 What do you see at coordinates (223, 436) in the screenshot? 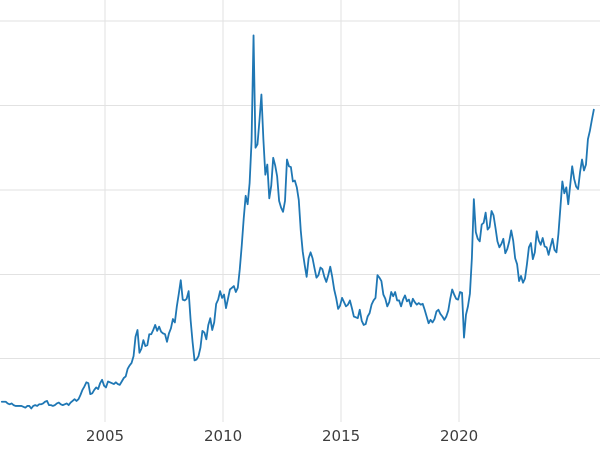
I see `x-tick-label: 2010` at bounding box center [223, 436].